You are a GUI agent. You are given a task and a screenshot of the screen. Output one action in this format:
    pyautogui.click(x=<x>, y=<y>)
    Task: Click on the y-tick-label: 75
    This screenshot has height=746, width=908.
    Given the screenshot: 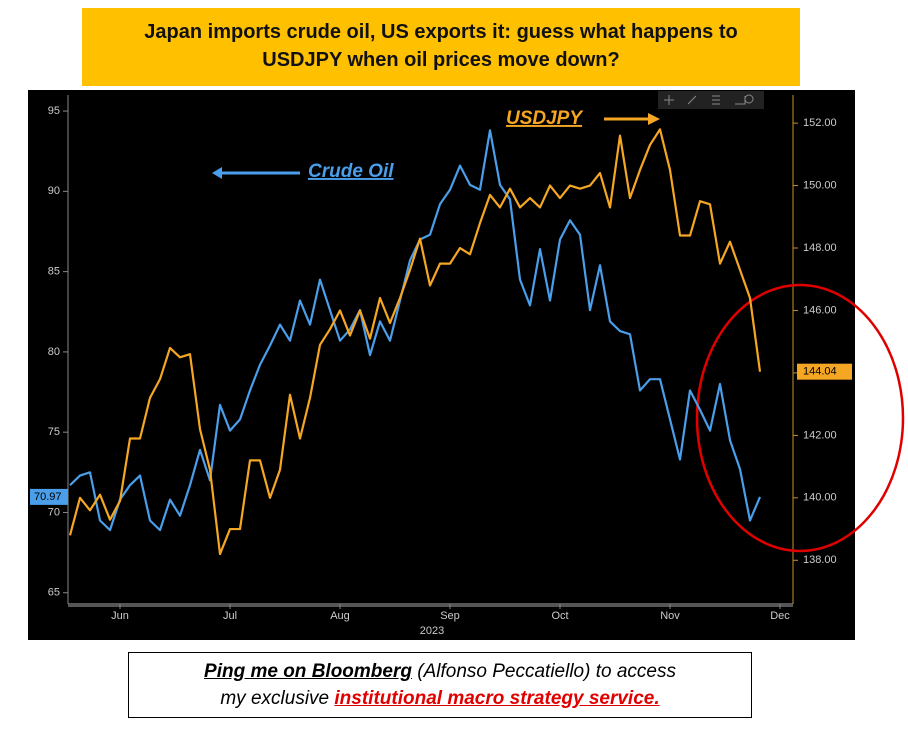 What is the action you would take?
    pyautogui.click(x=54, y=432)
    